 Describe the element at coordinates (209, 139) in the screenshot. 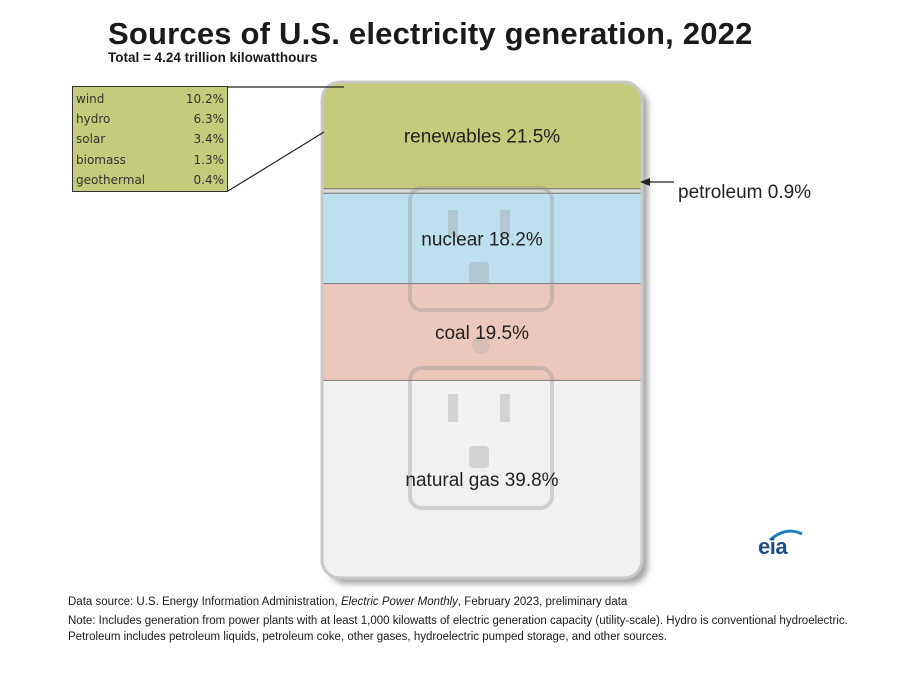

I see `breakdown-value: 3.4%` at that location.